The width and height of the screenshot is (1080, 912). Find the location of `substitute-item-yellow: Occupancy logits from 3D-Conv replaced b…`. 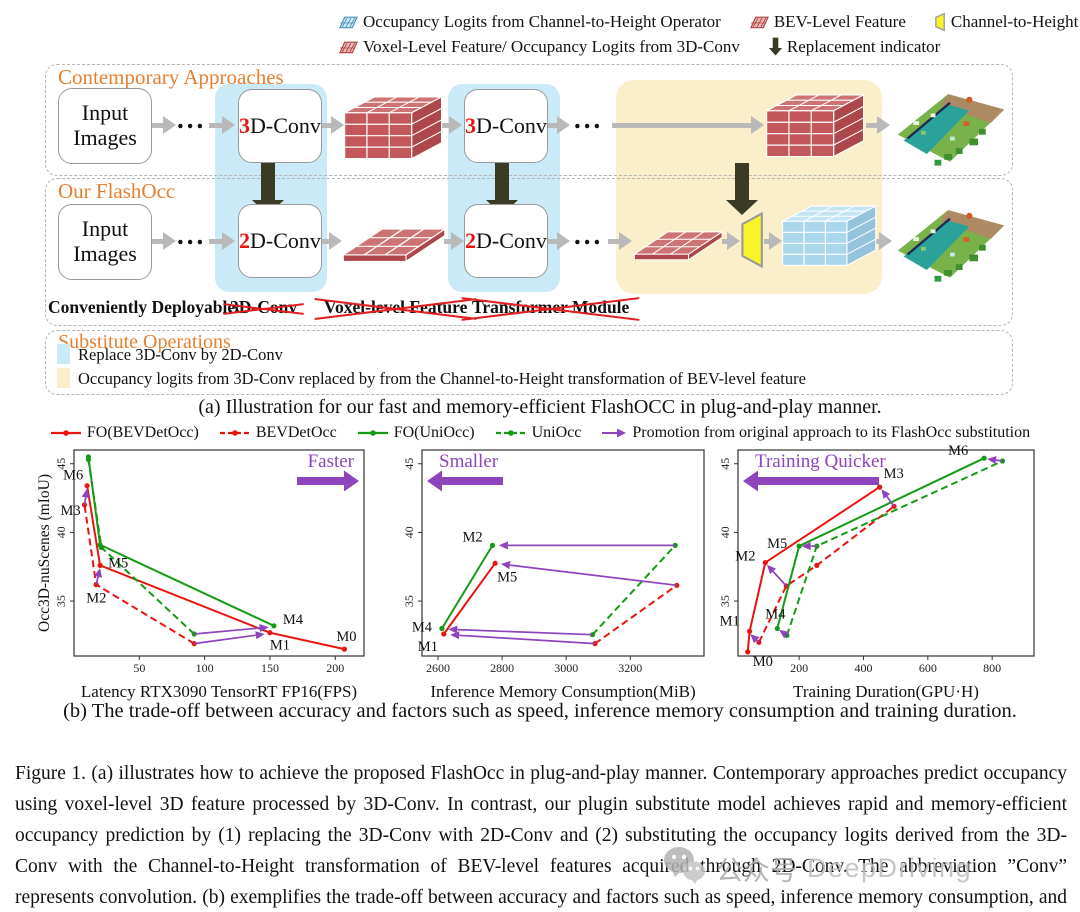

substitute-item-yellow: Occupancy logits from 3D-Conv replaced b… is located at coordinates (431, 378).